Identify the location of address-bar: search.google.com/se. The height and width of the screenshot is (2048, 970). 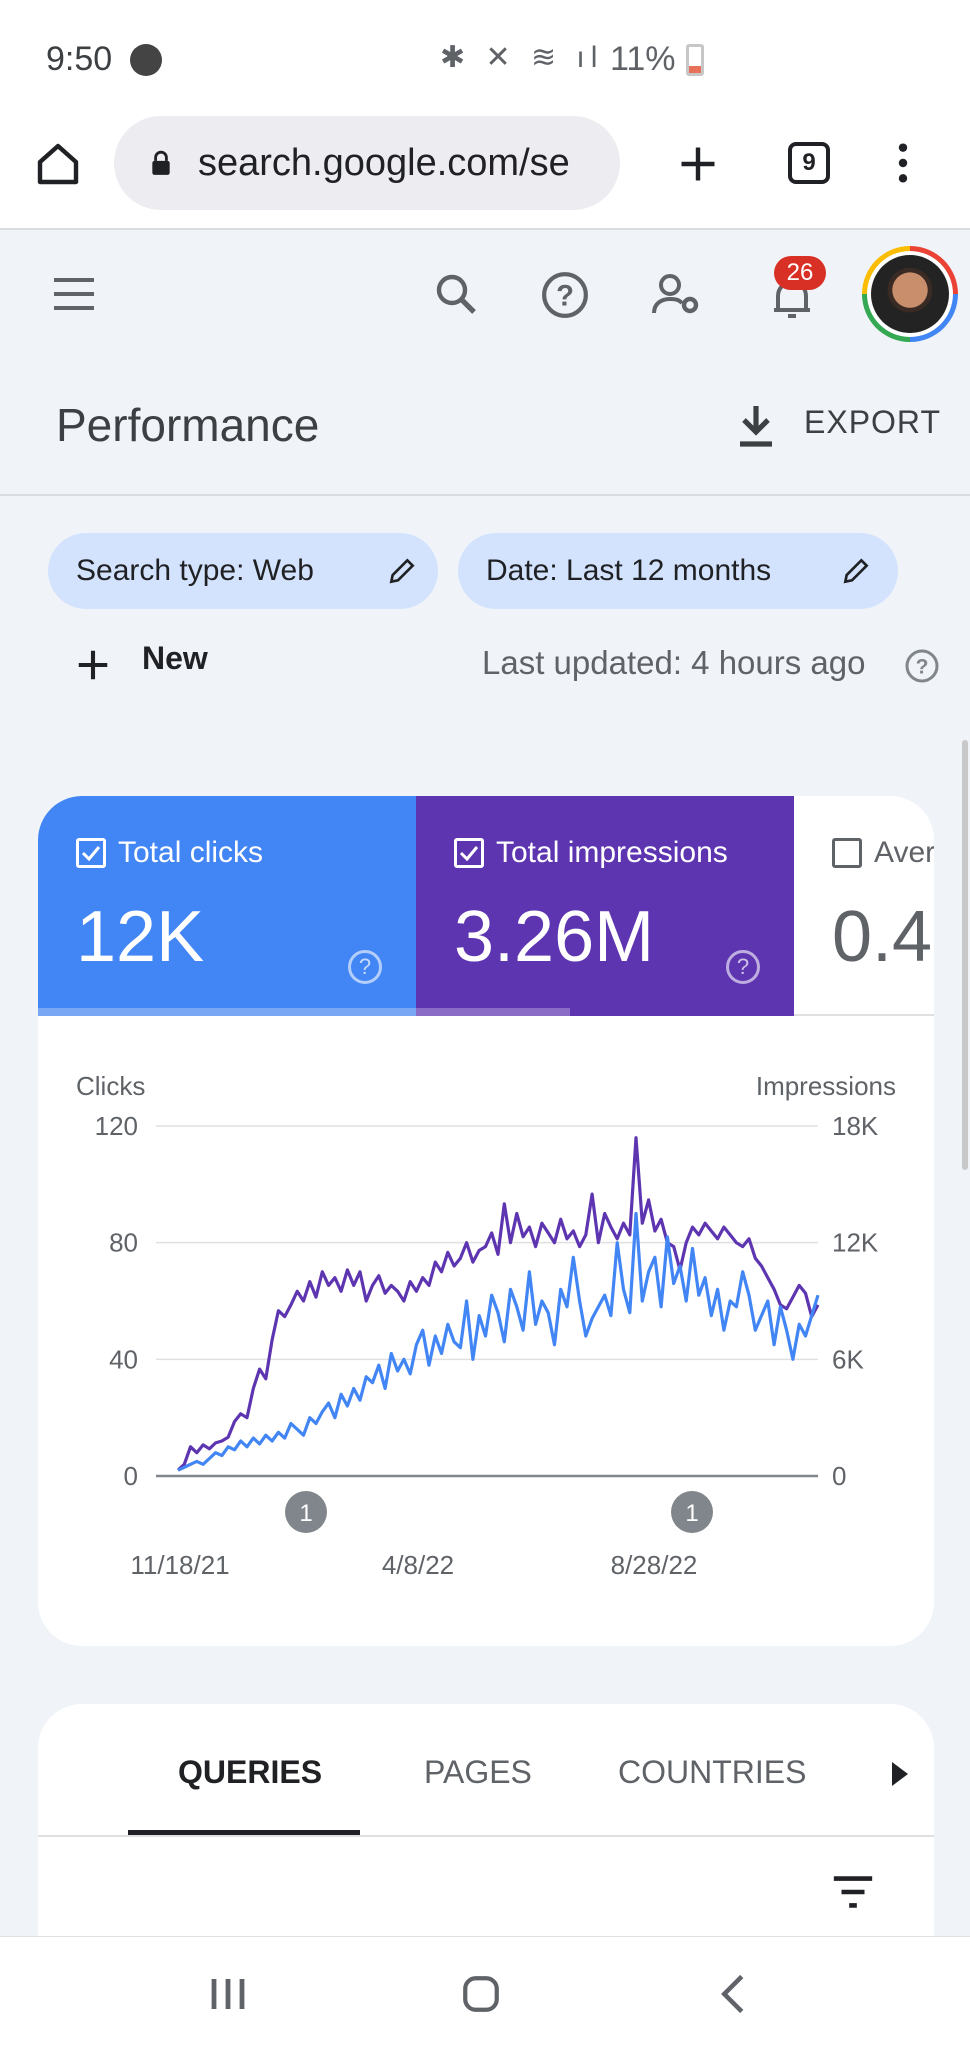
(367, 163).